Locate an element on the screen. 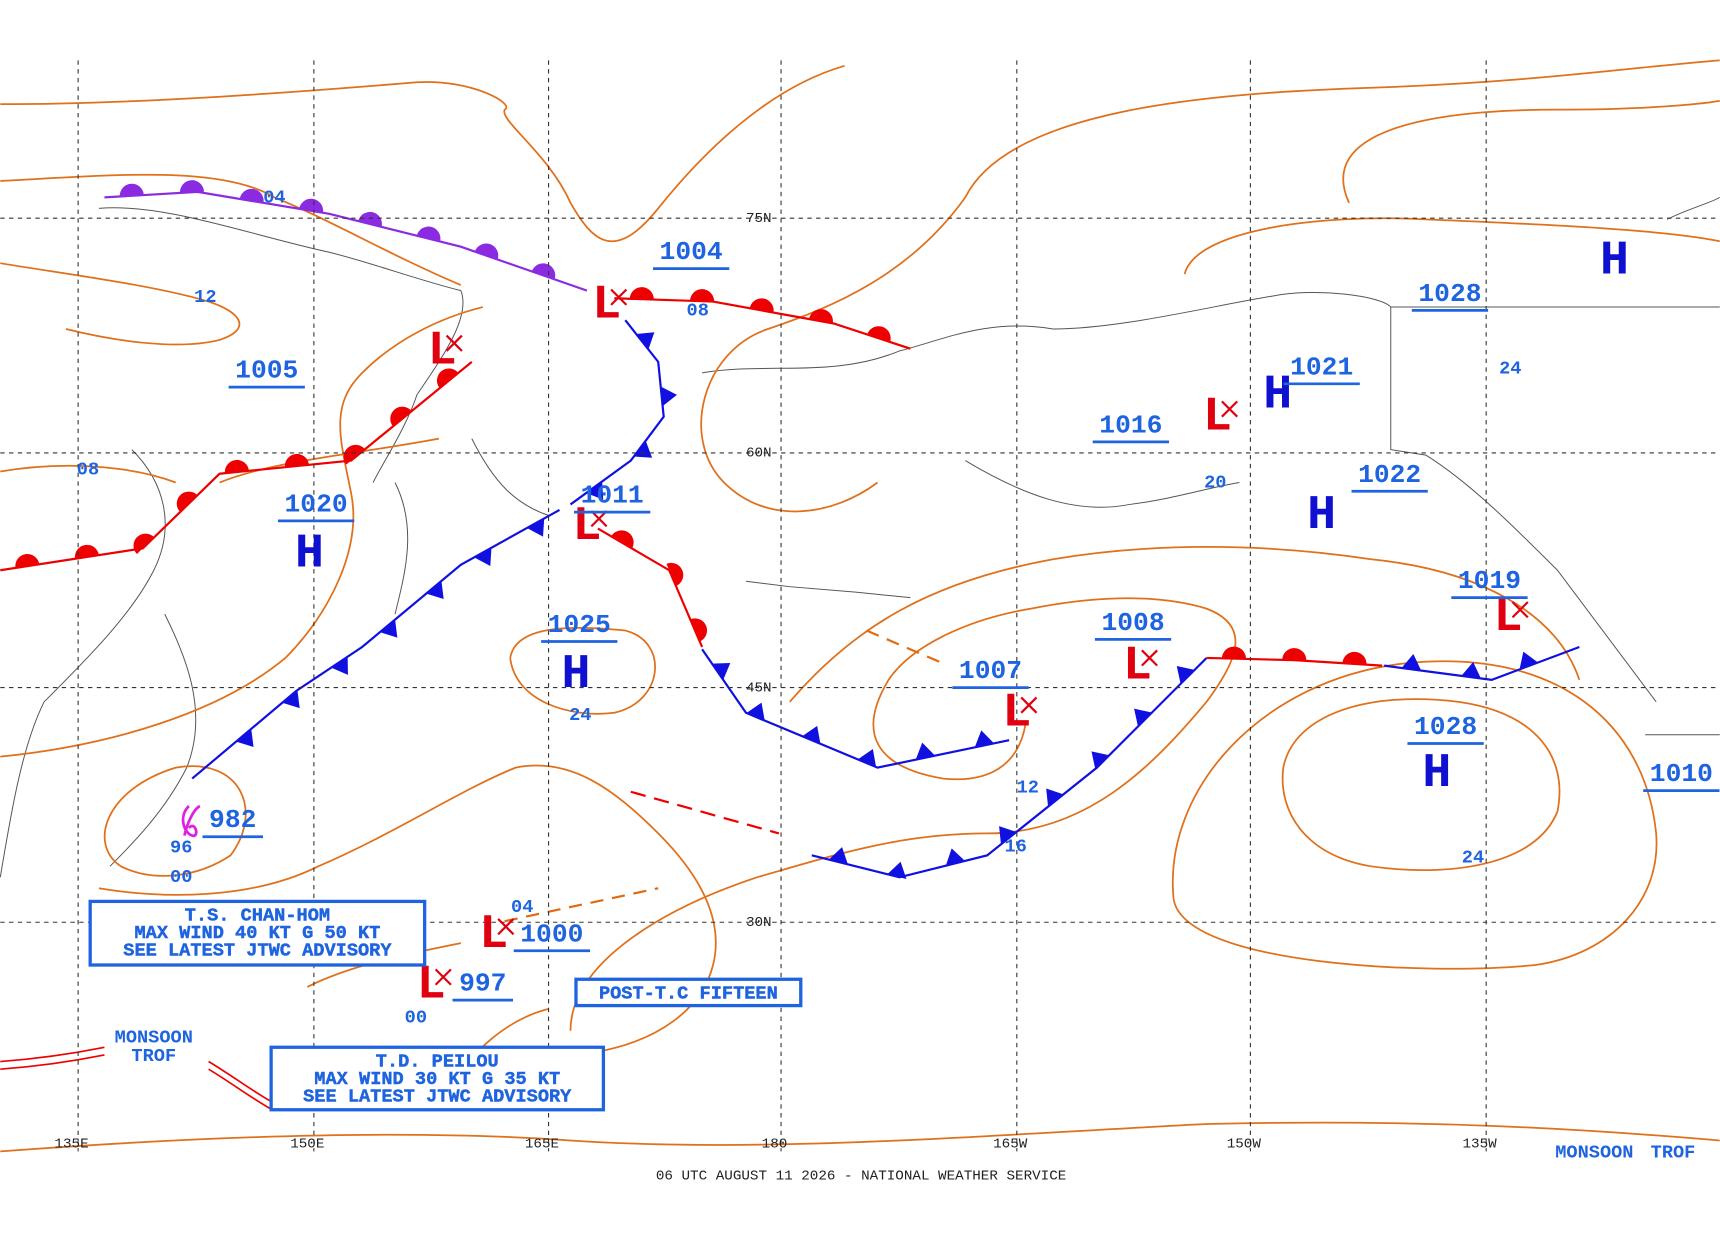 This screenshot has width=1720, height=1260. pressure-value: 1025 is located at coordinates (579, 625).